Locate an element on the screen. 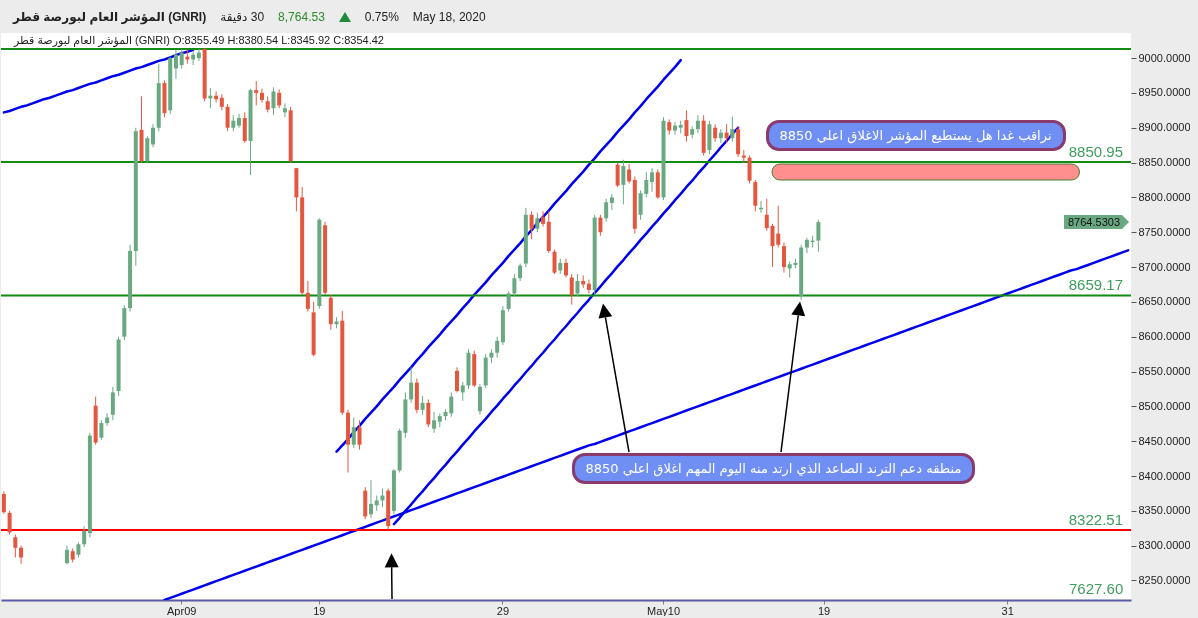 The width and height of the screenshot is (1198, 618). line-series is located at coordinates (98, 81).